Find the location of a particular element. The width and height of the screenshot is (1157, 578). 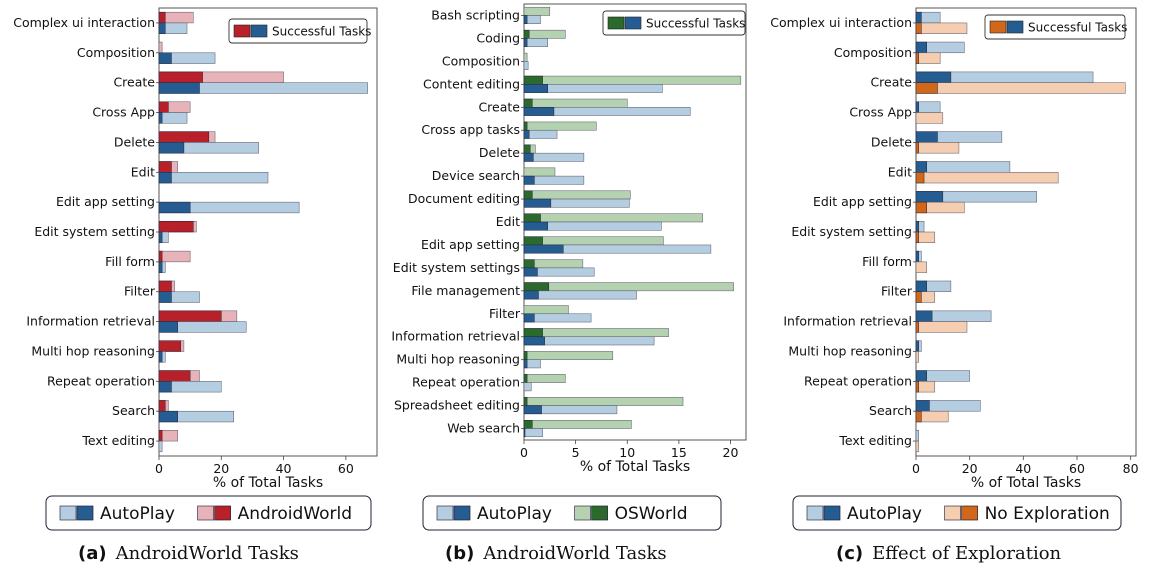

category-label: Fill form is located at coordinates (130, 261).